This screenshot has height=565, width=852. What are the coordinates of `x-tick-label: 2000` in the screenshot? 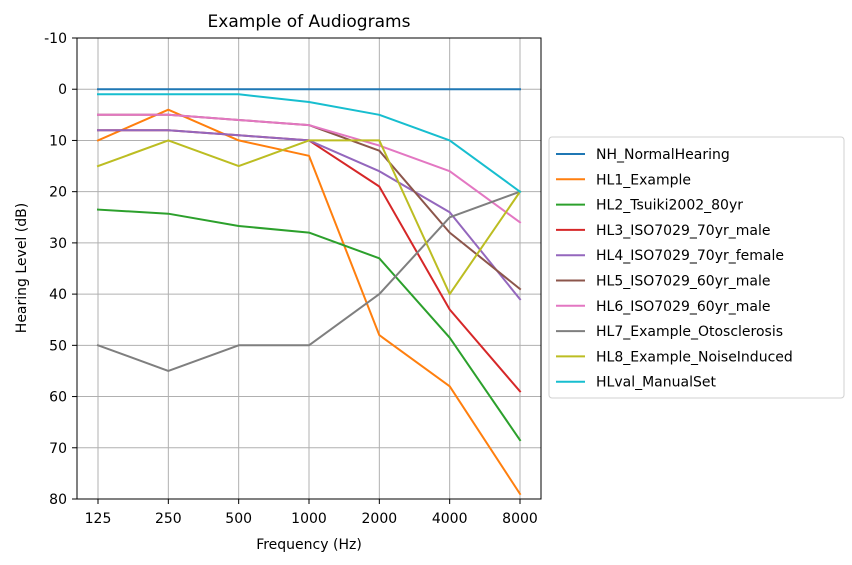 It's located at (380, 519).